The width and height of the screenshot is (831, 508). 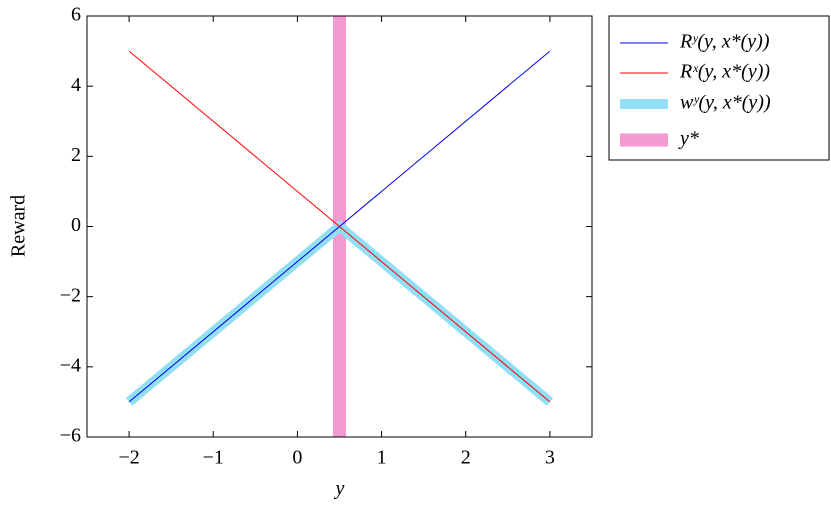 I want to click on legend-label: Rʸ(y, x*(y)), so click(x=724, y=42).